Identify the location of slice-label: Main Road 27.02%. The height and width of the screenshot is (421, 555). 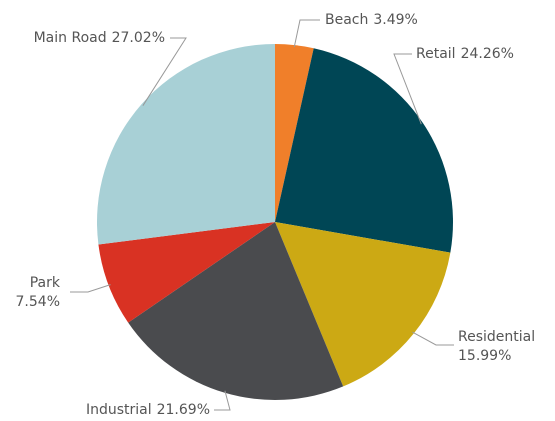
(99, 38).